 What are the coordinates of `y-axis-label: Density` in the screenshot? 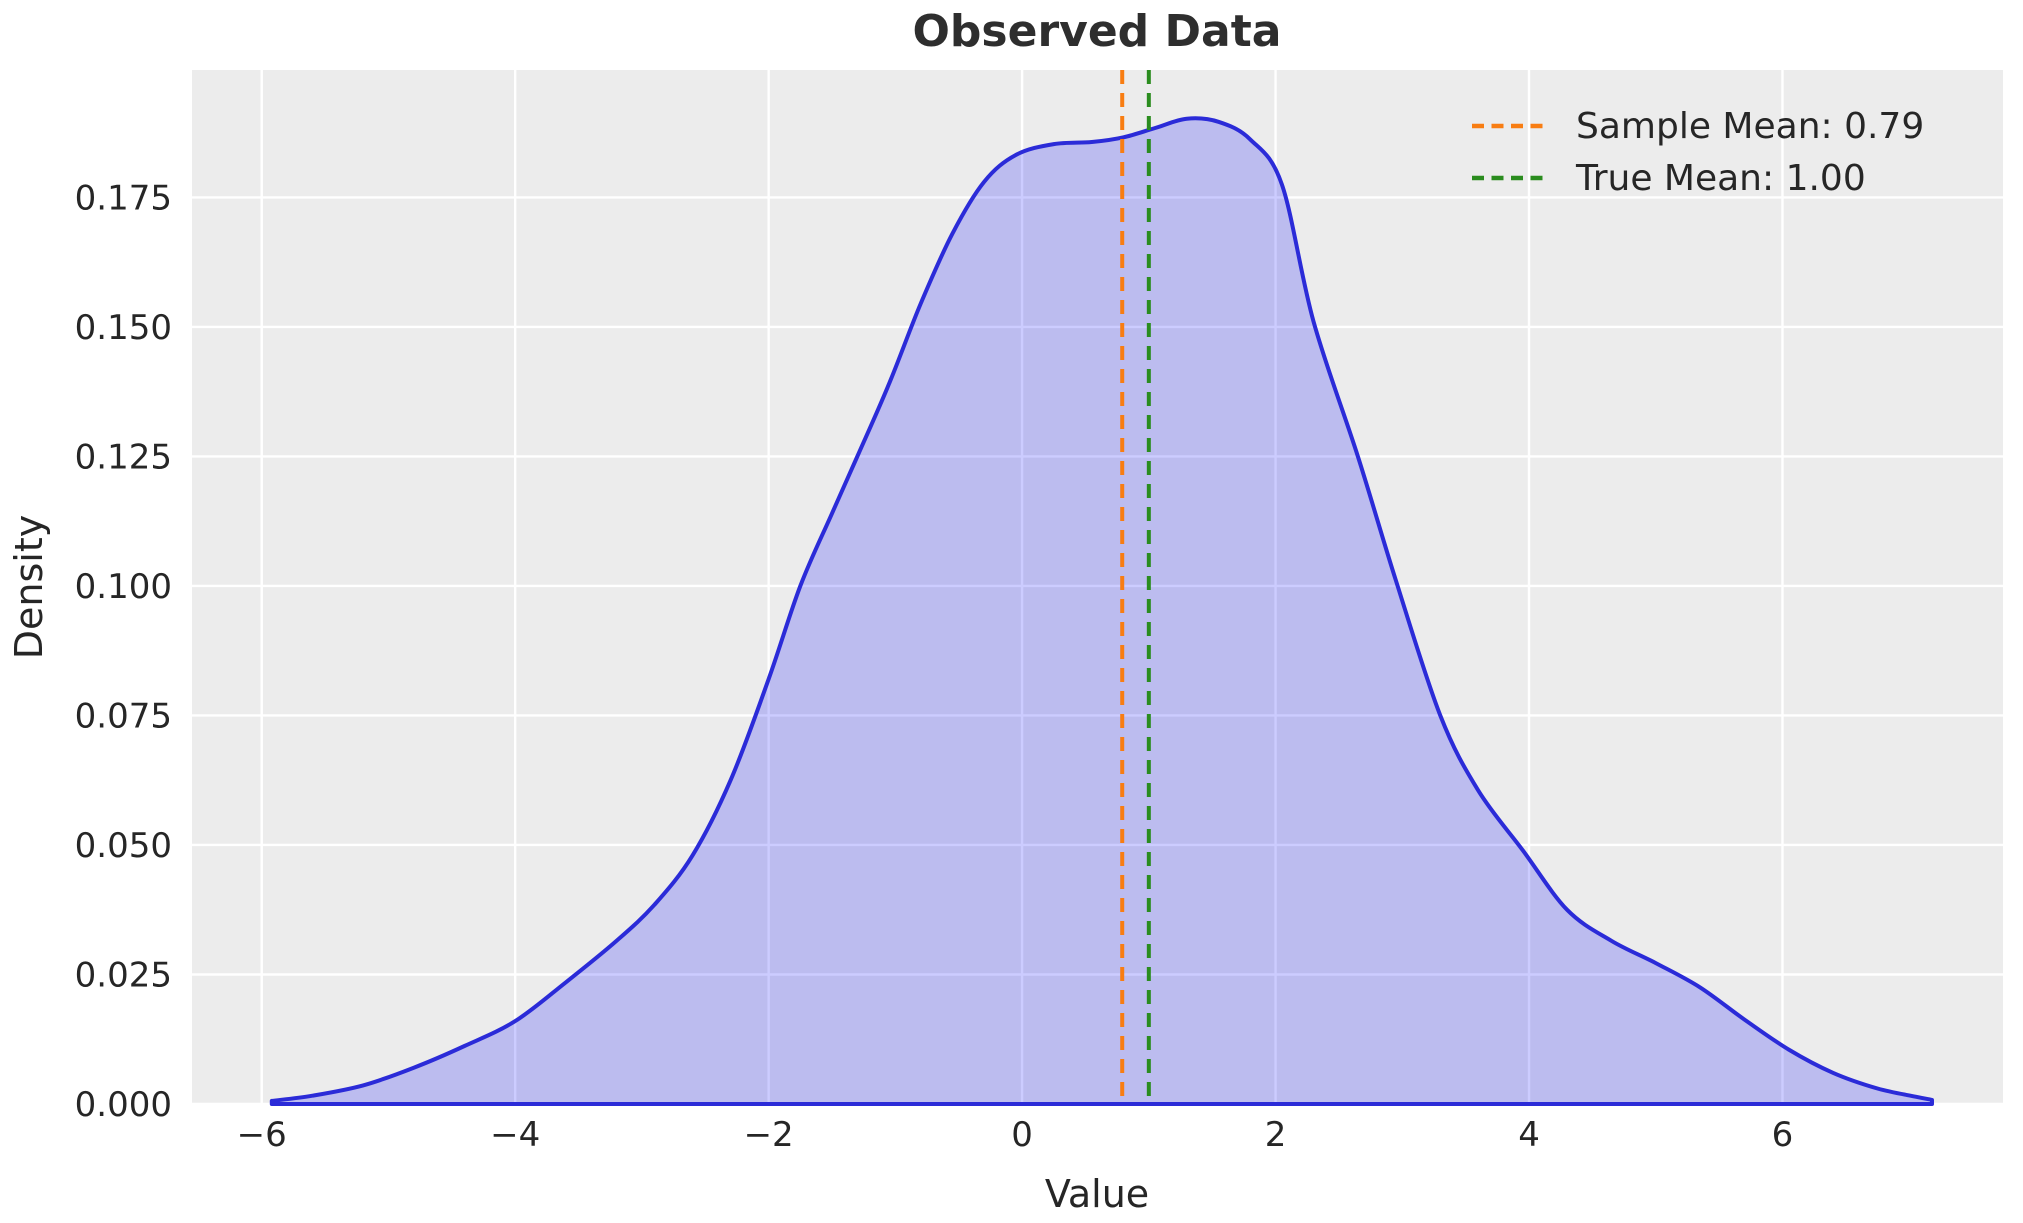 It's located at (29, 587).